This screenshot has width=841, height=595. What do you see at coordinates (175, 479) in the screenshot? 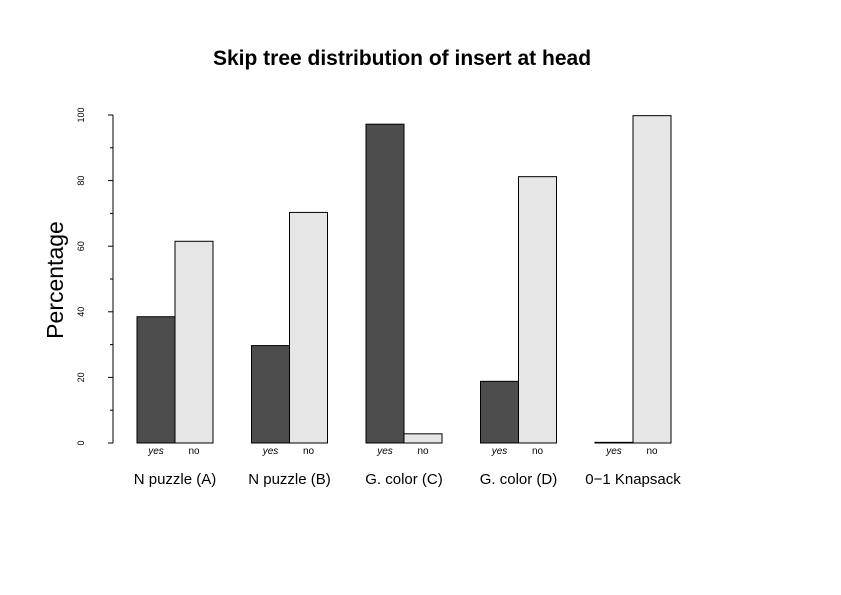
I see `category-label: N puzzle (A)` at bounding box center [175, 479].